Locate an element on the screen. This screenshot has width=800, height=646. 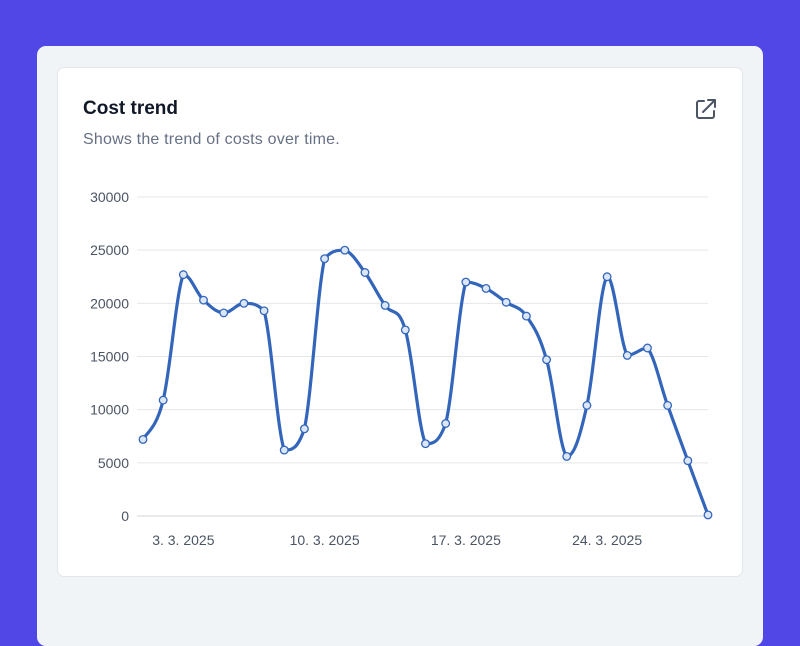
card-subtitle: Shows the trend of costs over time. is located at coordinates (211, 139).